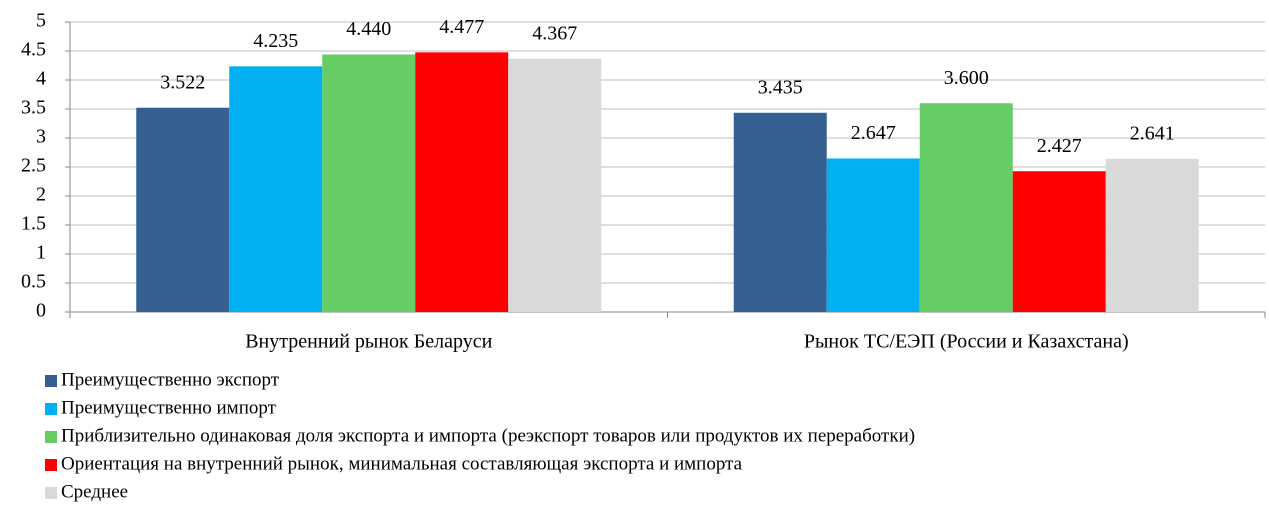 The width and height of the screenshot is (1269, 524). What do you see at coordinates (1152, 133) in the screenshot?
I see `data-label: 2.641` at bounding box center [1152, 133].